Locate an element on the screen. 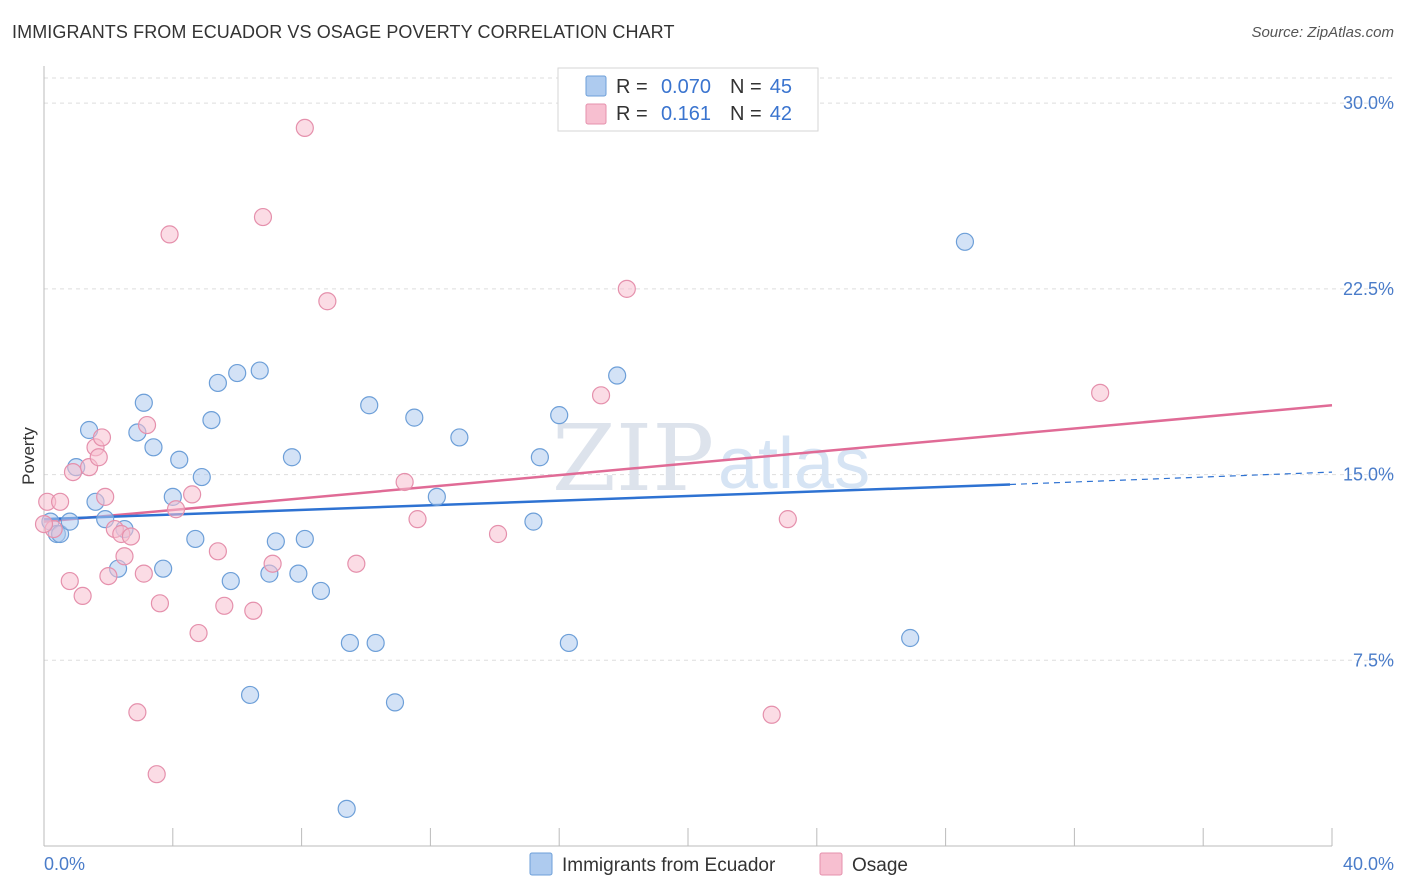 The height and width of the screenshot is (892, 1406). watermark-zip: ZIP is located at coordinates (633, 458).